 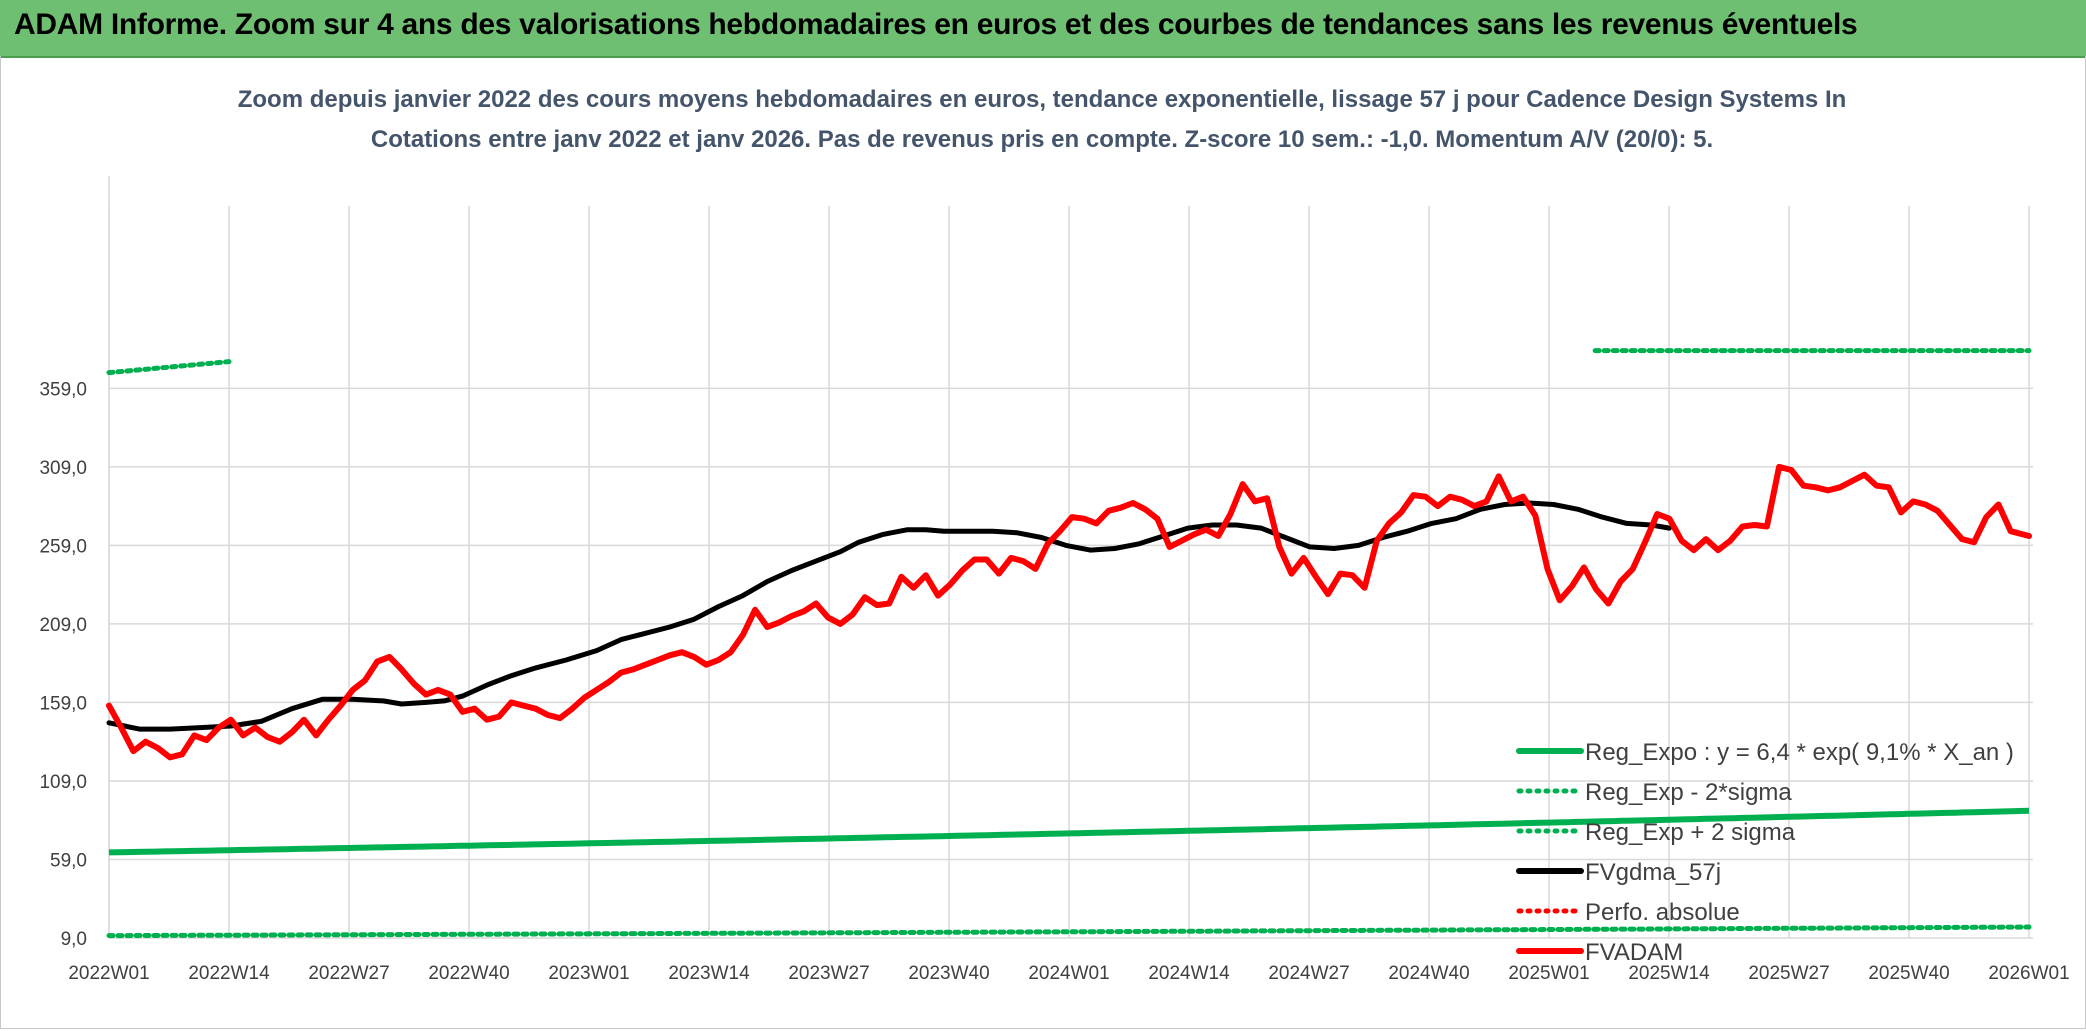 I want to click on x-tick-label: 2024W14, so click(x=1189, y=973).